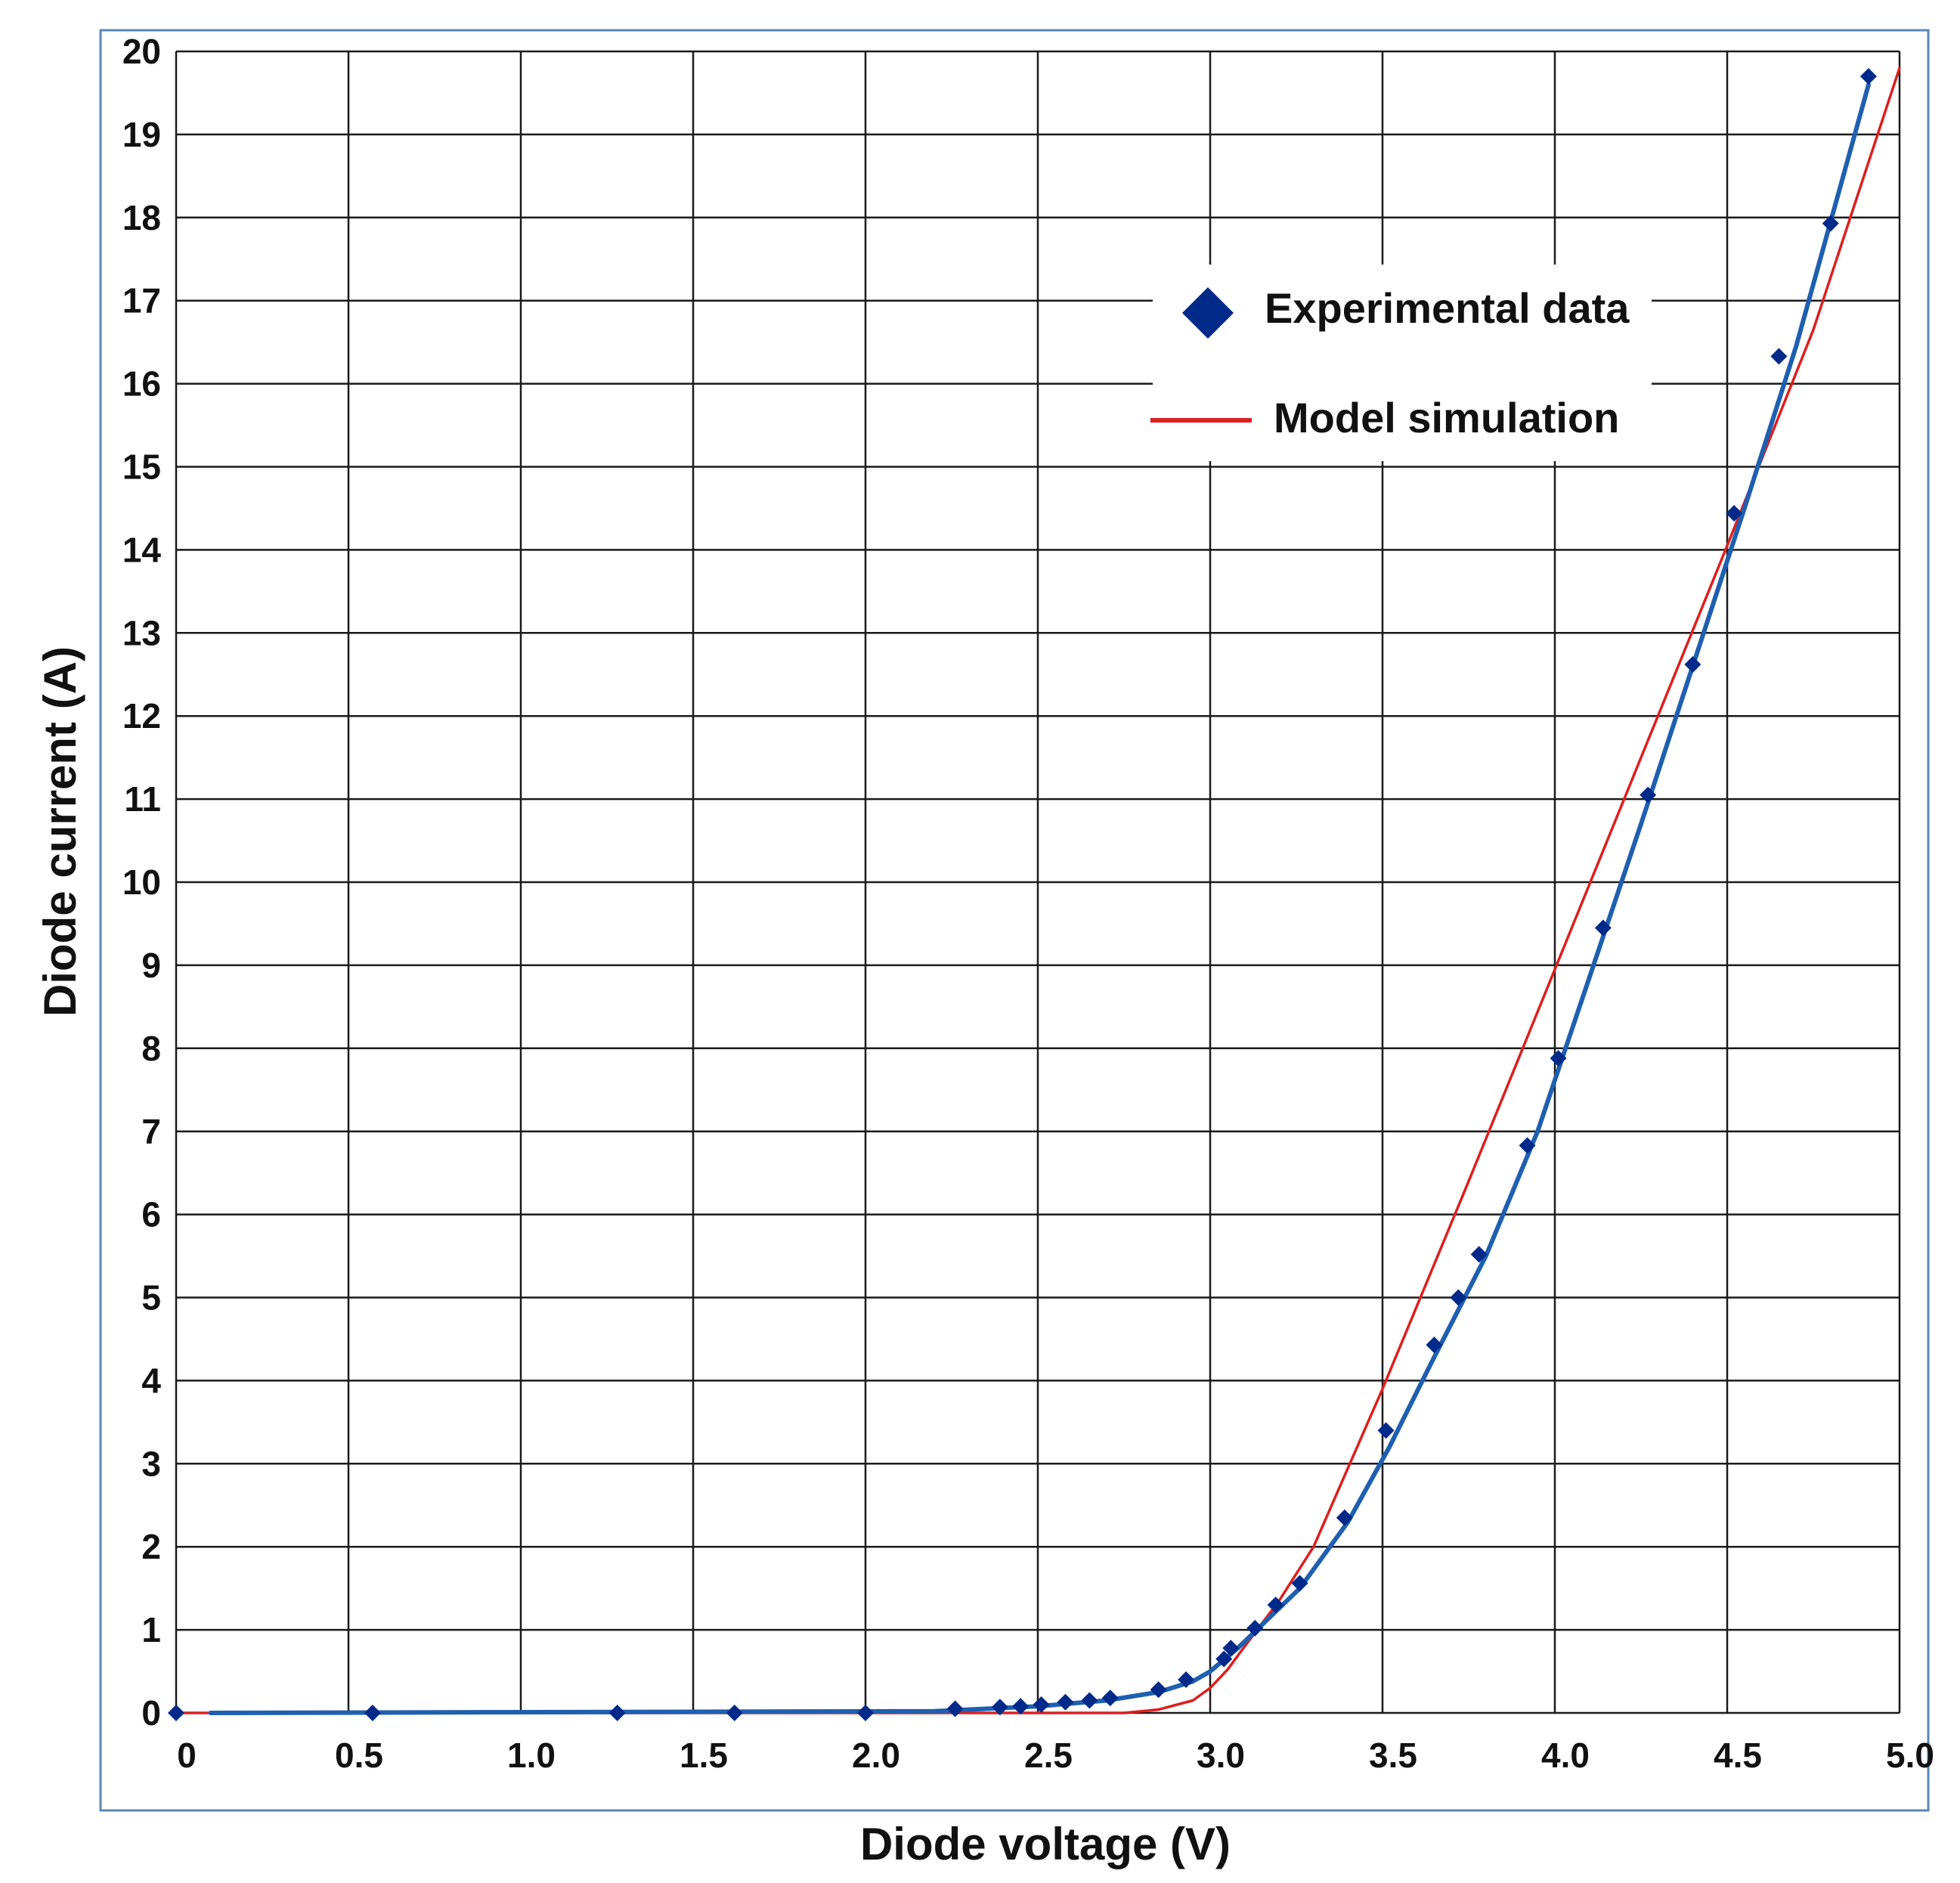 This screenshot has height=1883, width=1960. What do you see at coordinates (1447, 308) in the screenshot?
I see `legend-label-experimental-data: Experimental data` at bounding box center [1447, 308].